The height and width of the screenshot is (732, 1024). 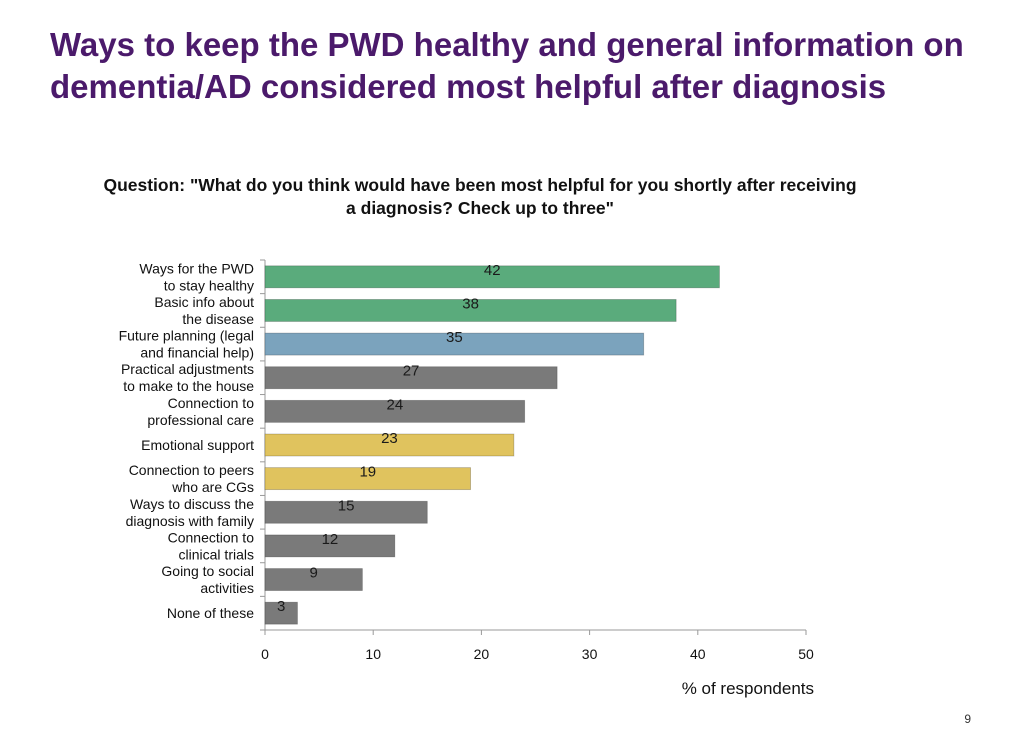 What do you see at coordinates (190, 512) in the screenshot?
I see `category-label: Ways to discuss the diagnosis with family` at bounding box center [190, 512].